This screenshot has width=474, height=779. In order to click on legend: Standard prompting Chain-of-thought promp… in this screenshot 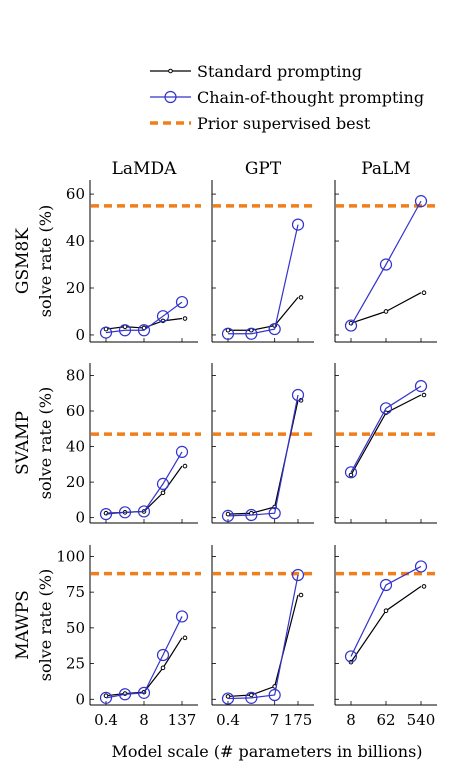, I will do `click(287, 97)`.